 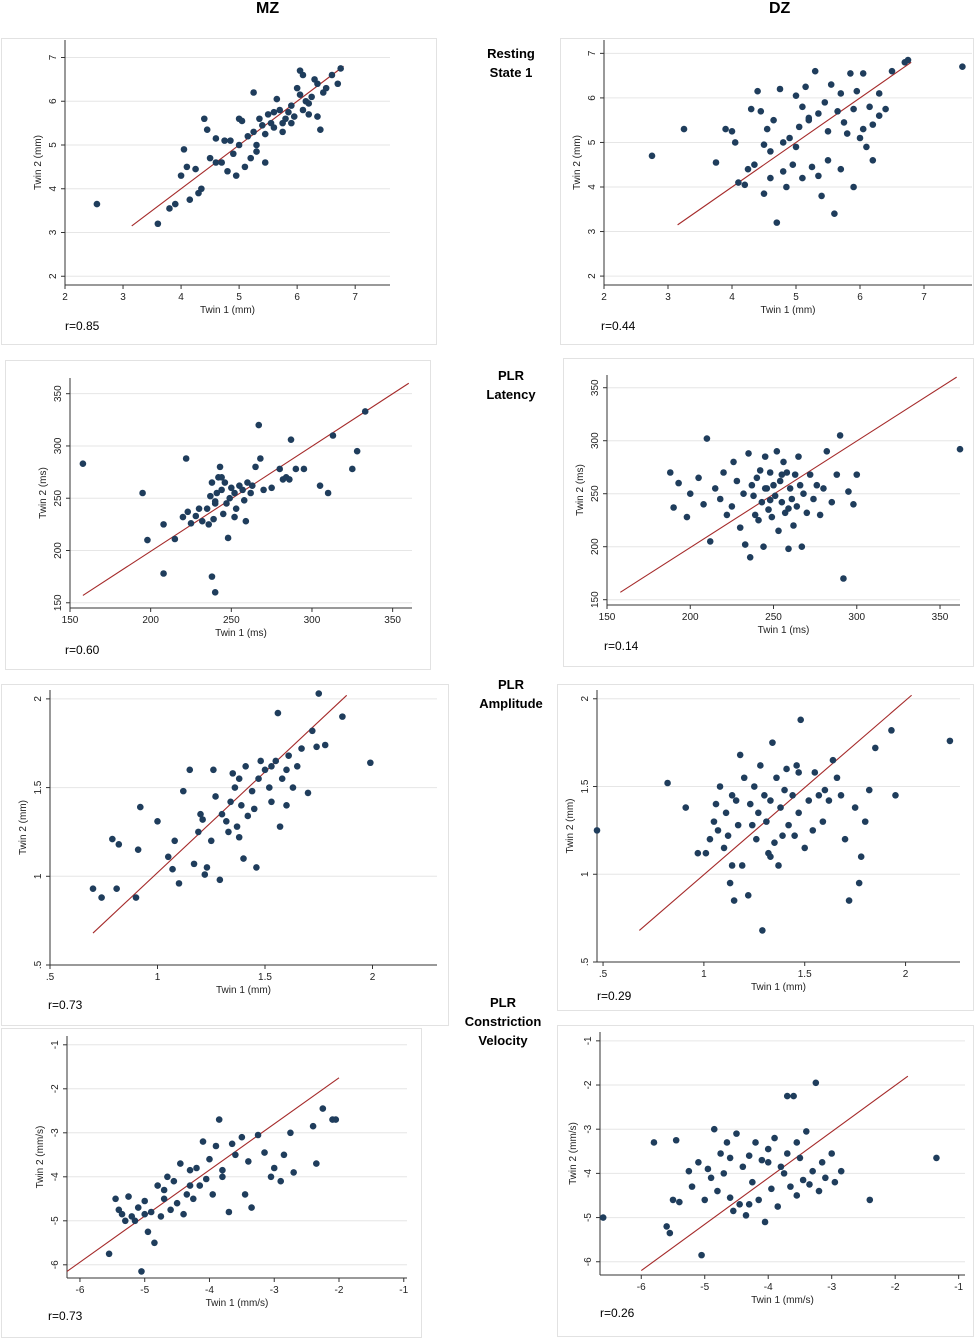 What do you see at coordinates (772, 178) in the screenshot?
I see `scatter-plot-dz-resting: 2 3 4 5 6 7 2 3 4 5 6 7 Twin 1 (mm) Twin 2 (mm)` at bounding box center [772, 178].